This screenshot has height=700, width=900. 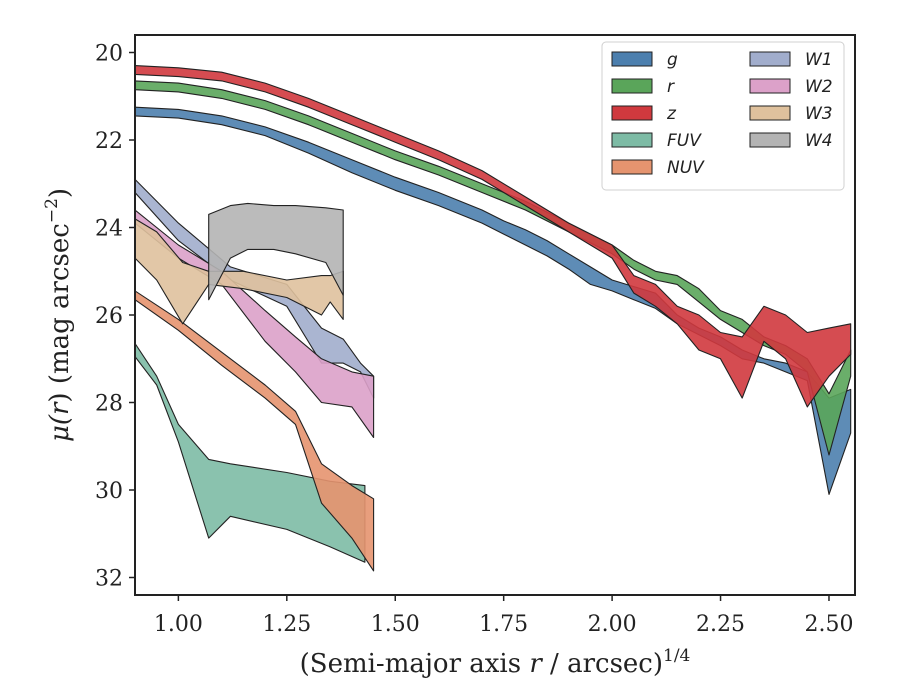 I want to click on legend-label-w2: W2, so click(x=819, y=87).